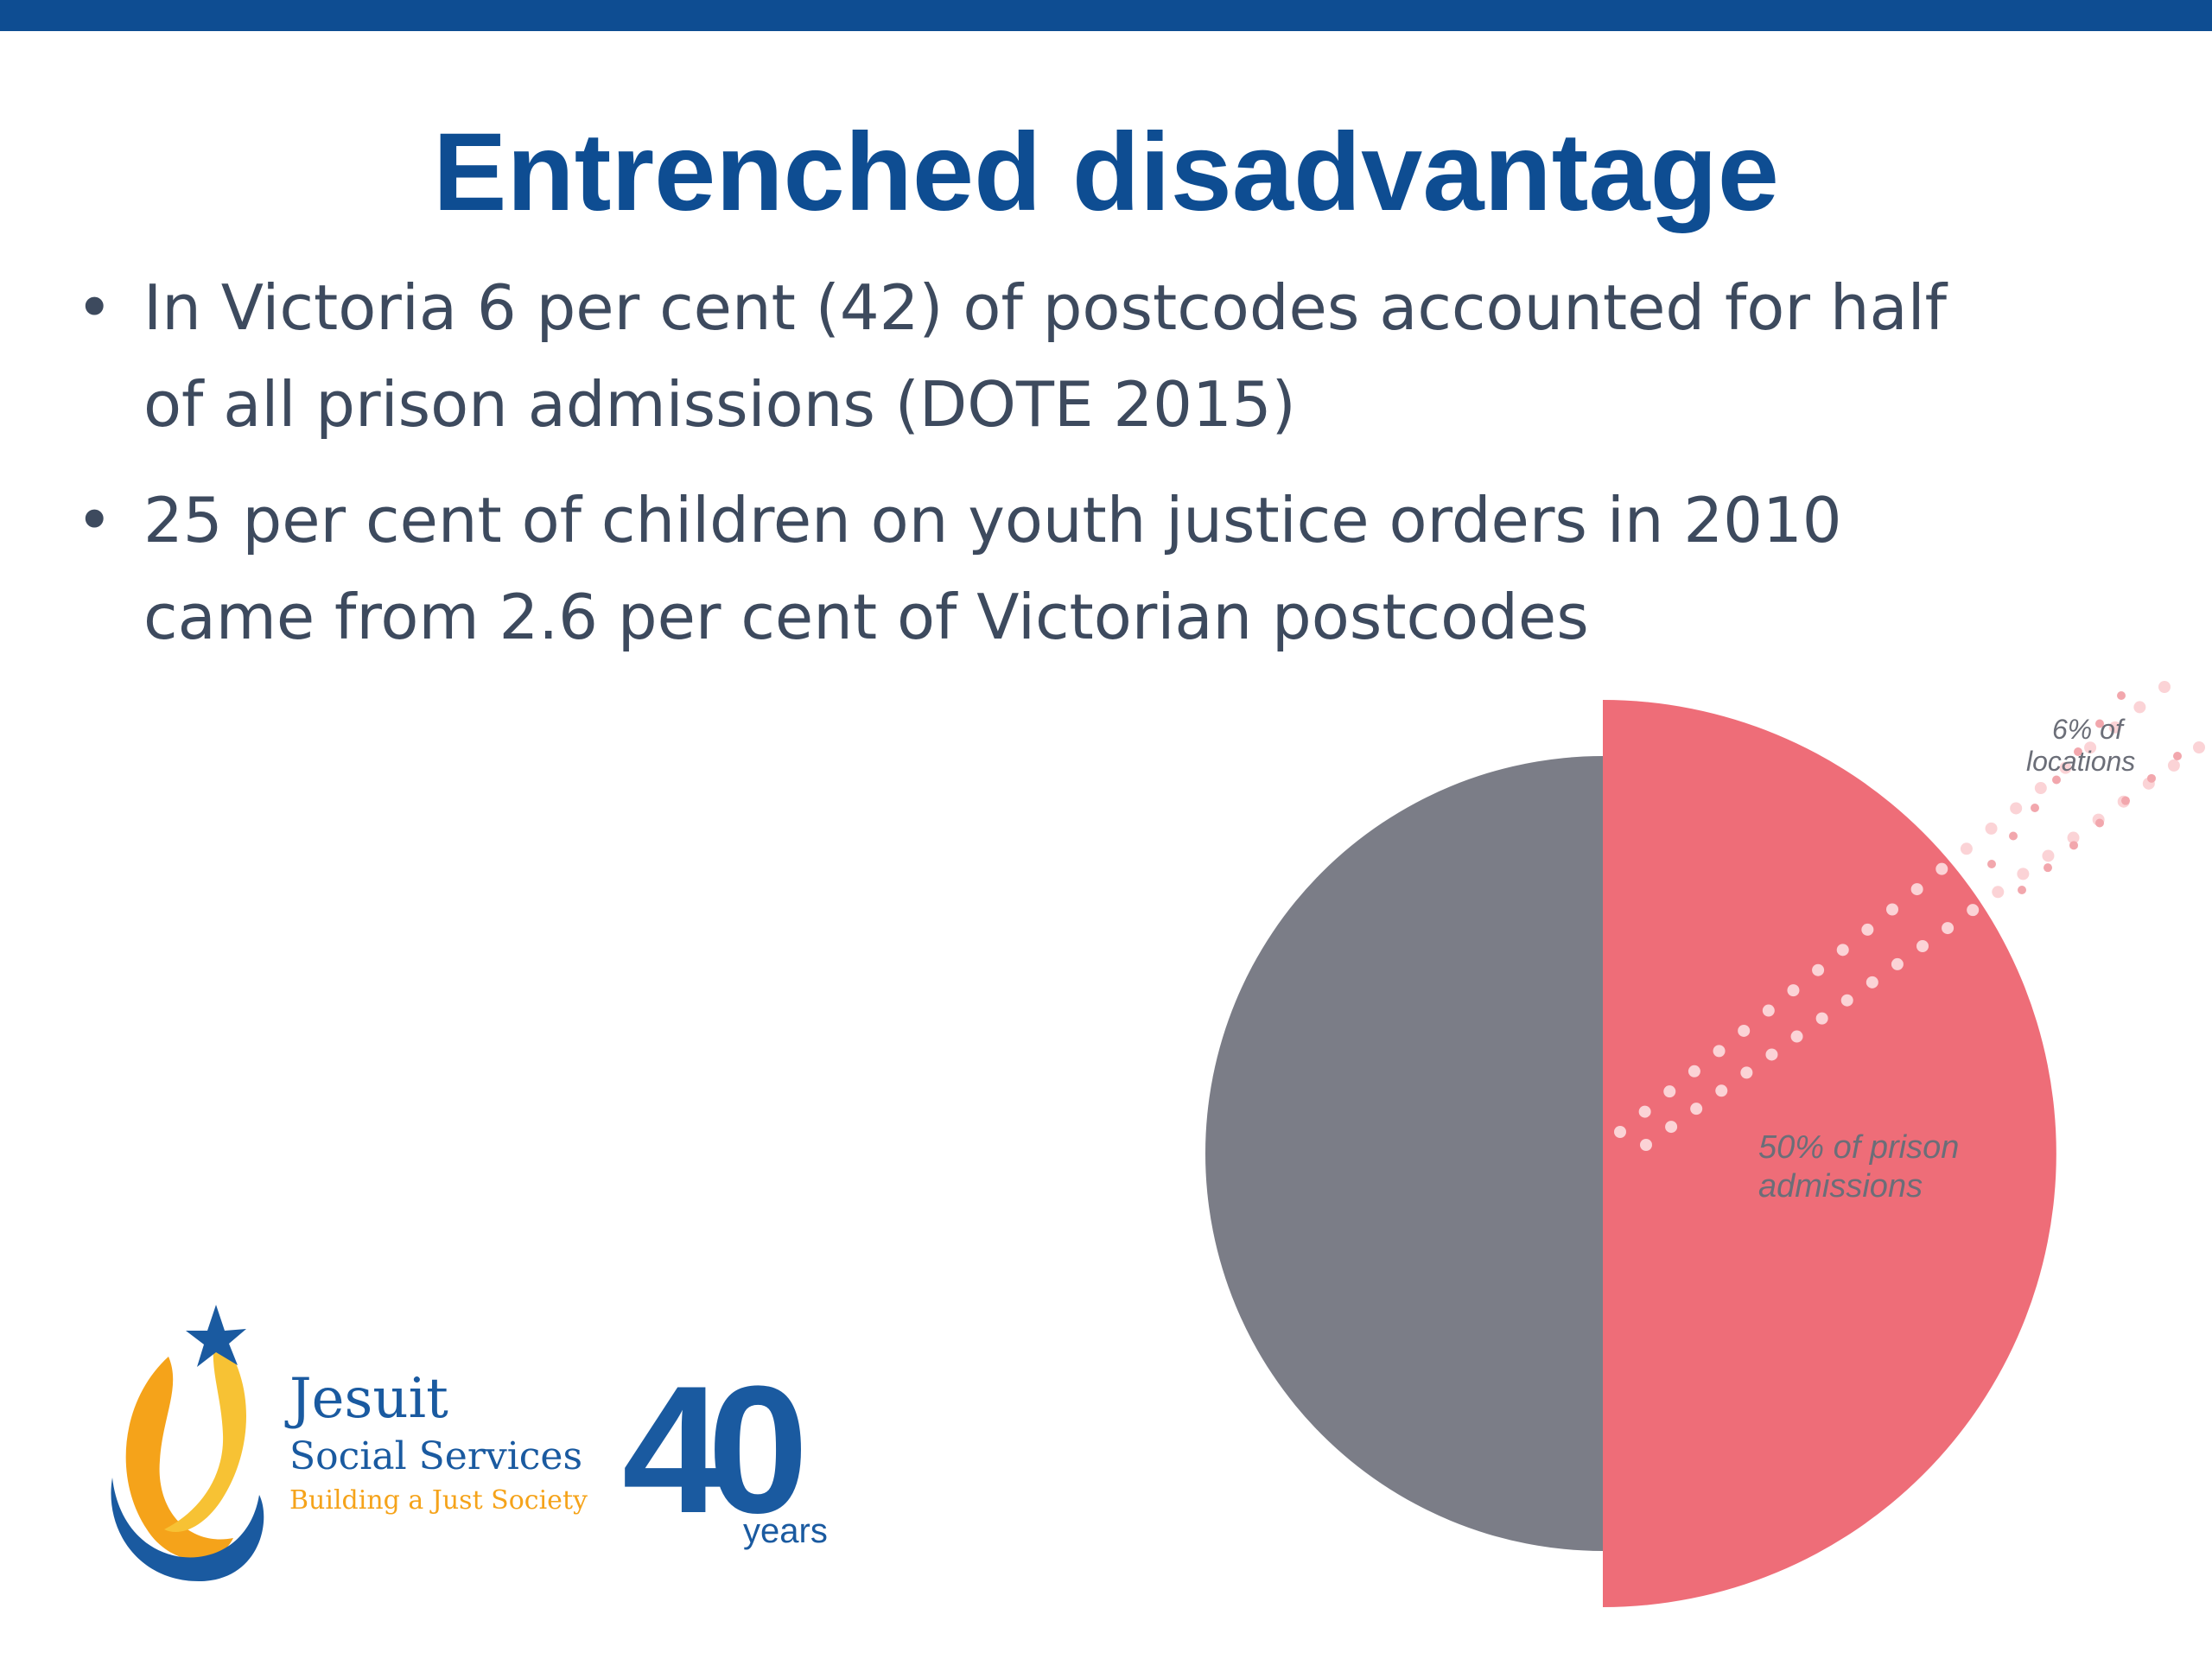  What do you see at coordinates (438, 1500) in the screenshot?
I see `logo-tagline: Building a Just Society` at bounding box center [438, 1500].